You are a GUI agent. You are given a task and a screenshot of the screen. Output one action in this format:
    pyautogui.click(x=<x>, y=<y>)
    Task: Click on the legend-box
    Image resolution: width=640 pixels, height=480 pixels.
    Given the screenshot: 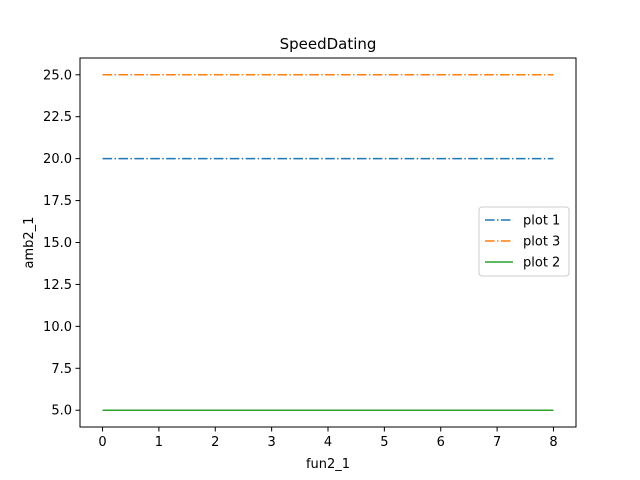 What is the action you would take?
    pyautogui.click(x=524, y=241)
    